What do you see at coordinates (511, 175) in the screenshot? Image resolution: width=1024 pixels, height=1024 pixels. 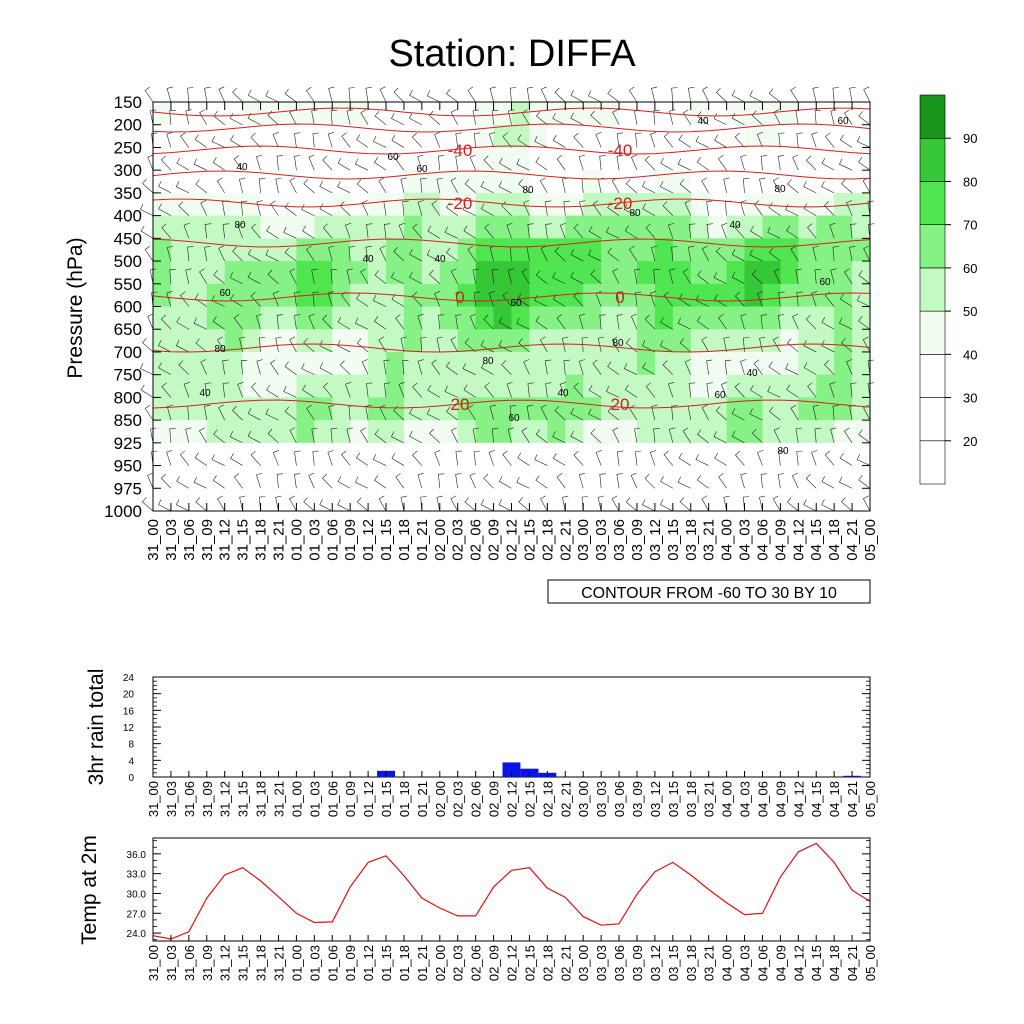 I see `temp-contour-line` at bounding box center [511, 175].